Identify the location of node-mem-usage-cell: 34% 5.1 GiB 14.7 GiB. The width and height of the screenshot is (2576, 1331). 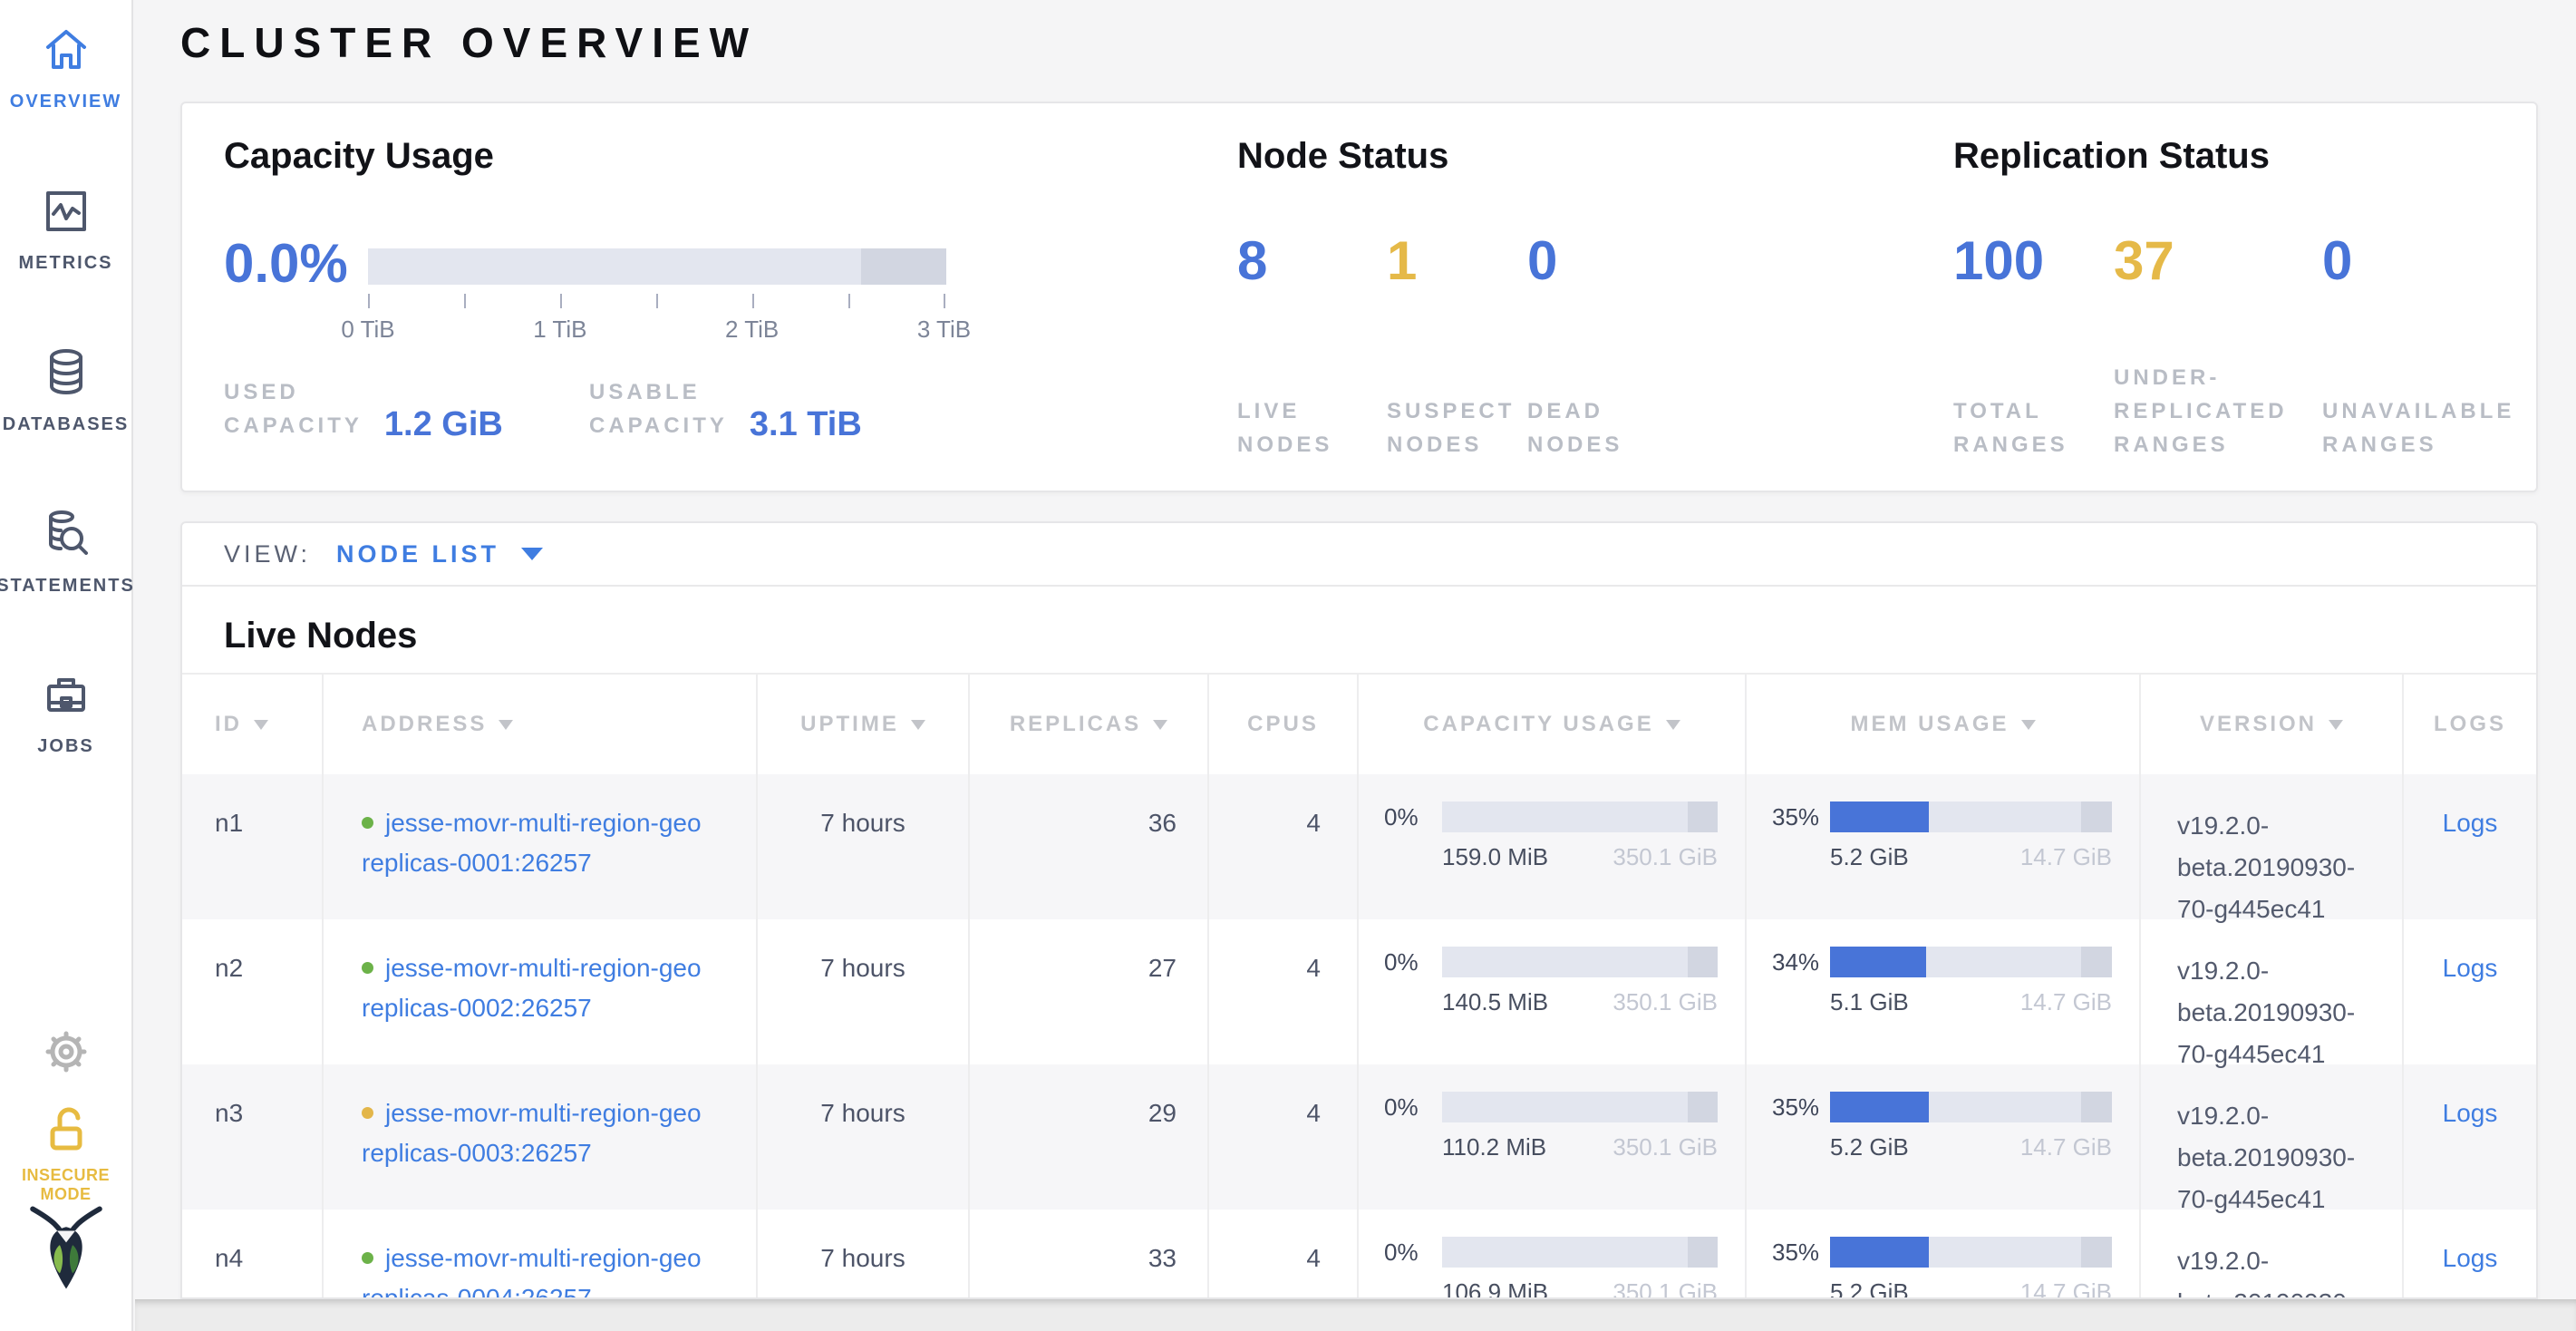
(1944, 997).